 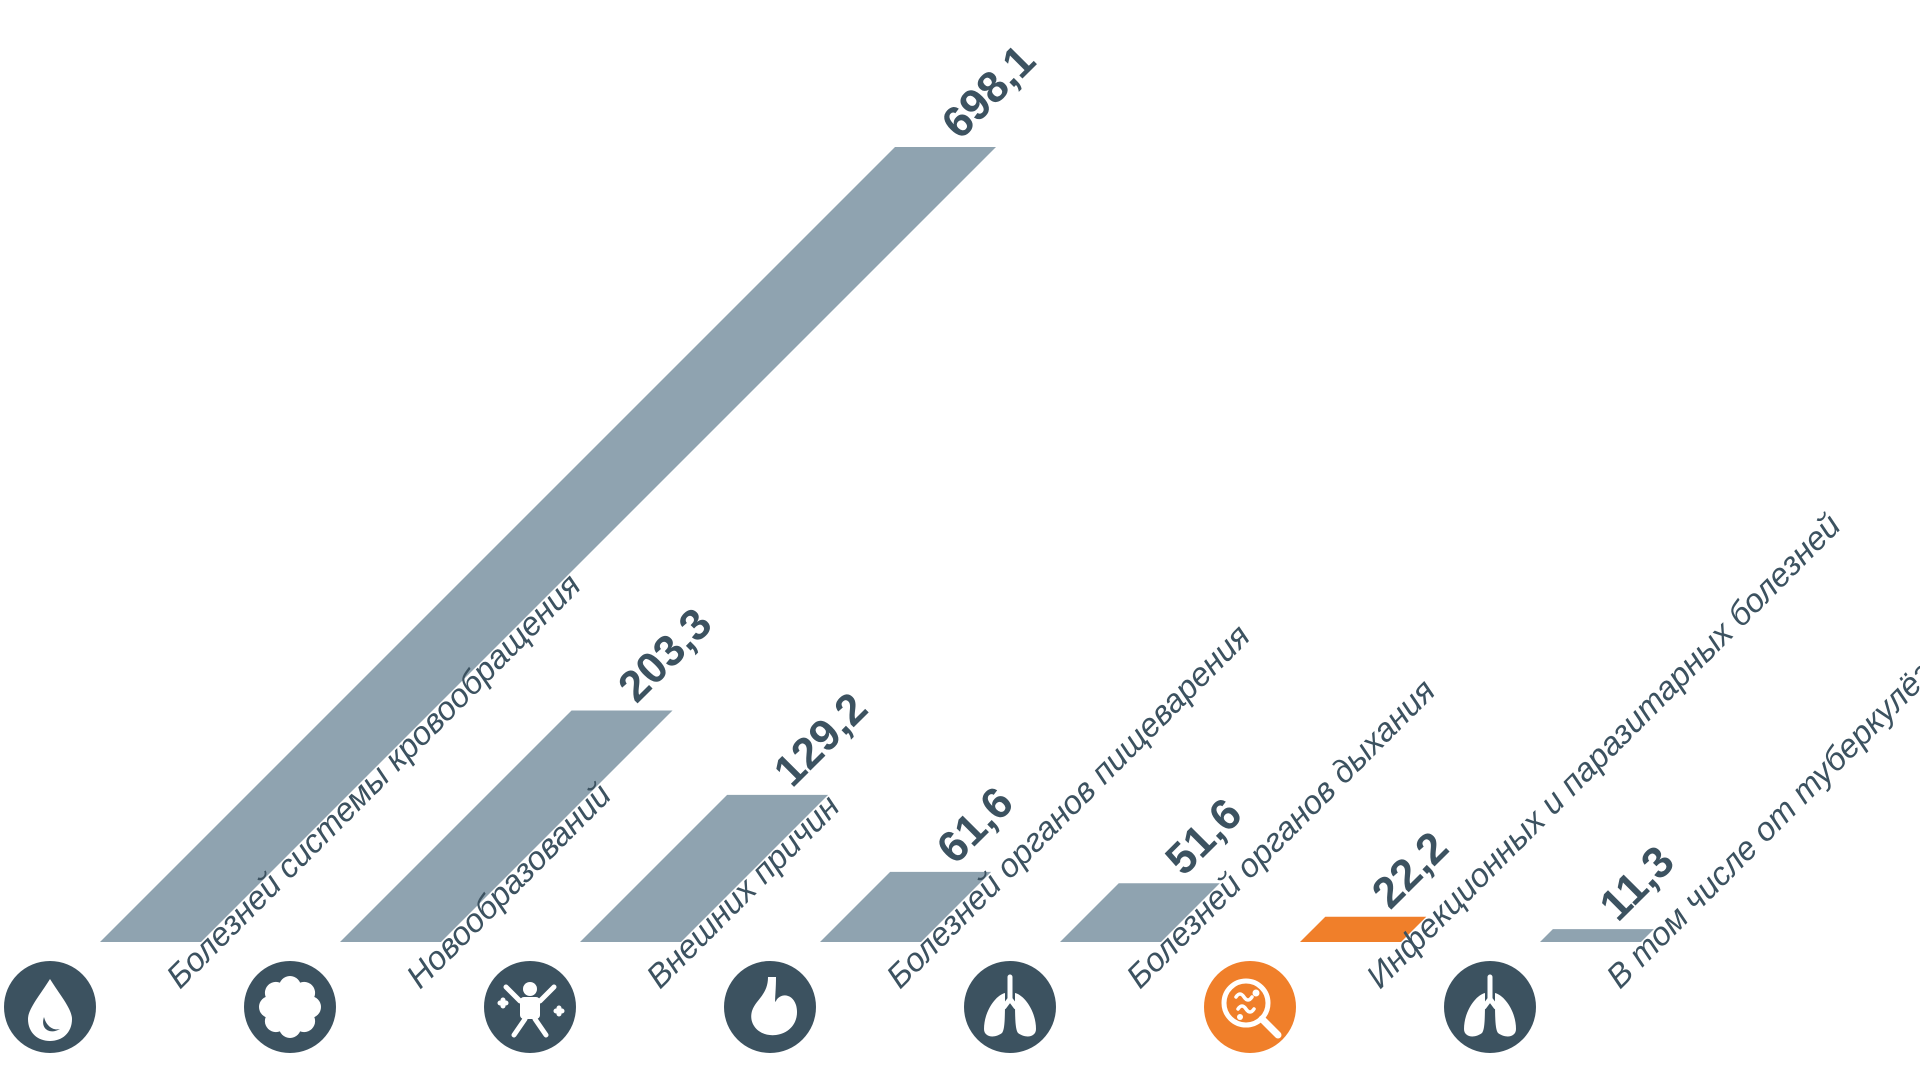 I want to click on blood-drop-icon, so click(x=50, y=1007).